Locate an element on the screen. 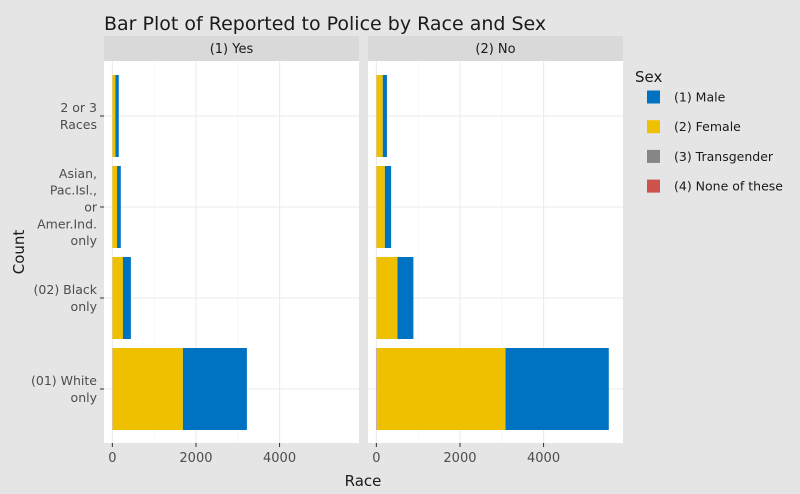  y-axis-title: Count is located at coordinates (19, 252).